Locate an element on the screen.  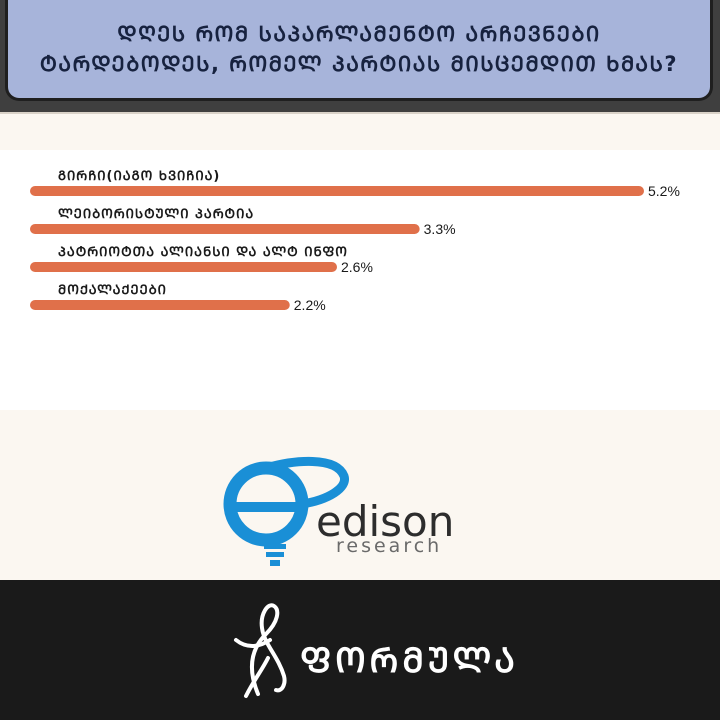
question-line-1: ᲓᲦᲔᲡ ᲠᲝᲛ ᲡᲐᲞᲐᲠᲚᲐᲛᲔᲜᲢᲝ ᲐᲠᲩᲔᲕᲜᲔᲑᲘ is located at coordinates (359, 34).